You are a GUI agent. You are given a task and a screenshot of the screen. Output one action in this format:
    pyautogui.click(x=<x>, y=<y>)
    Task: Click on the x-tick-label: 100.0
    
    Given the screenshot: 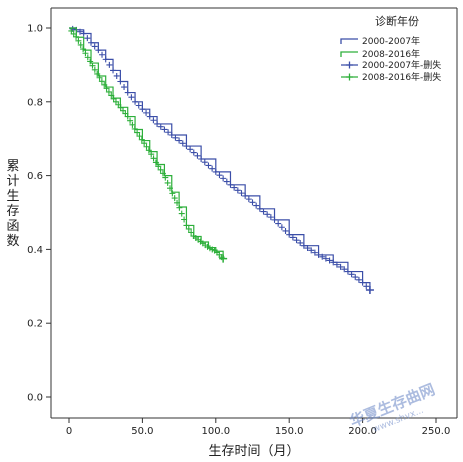 What is the action you would take?
    pyautogui.click(x=215, y=431)
    